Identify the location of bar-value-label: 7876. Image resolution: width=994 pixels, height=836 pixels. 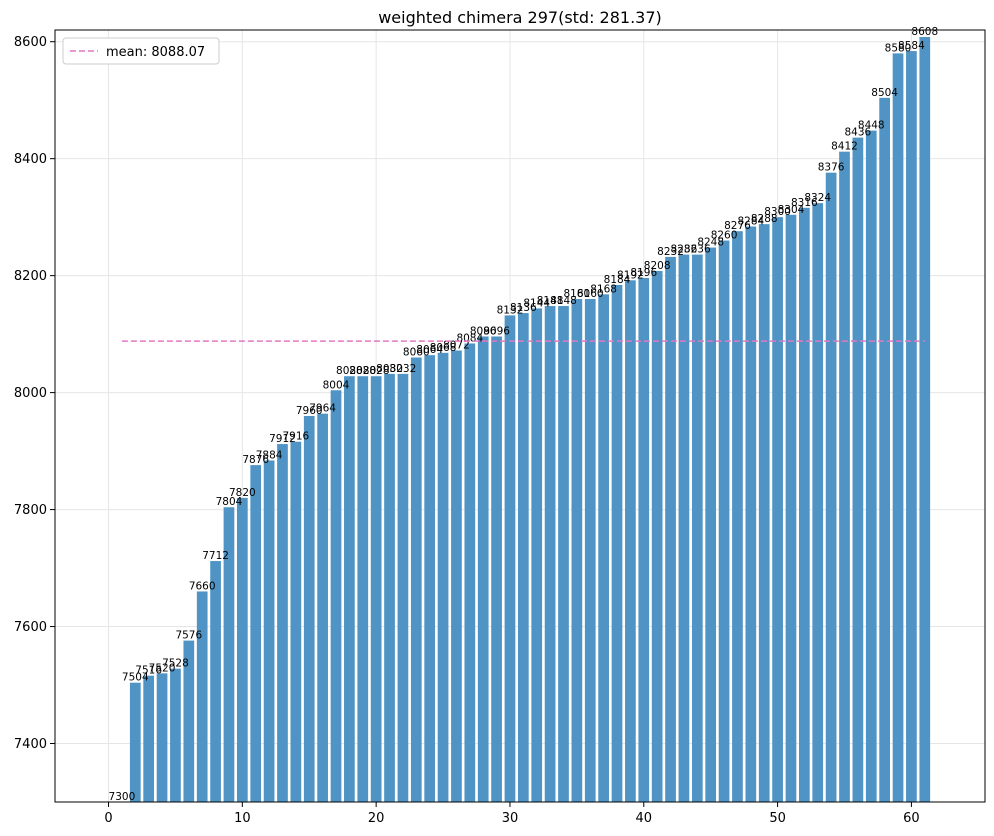
(255, 460).